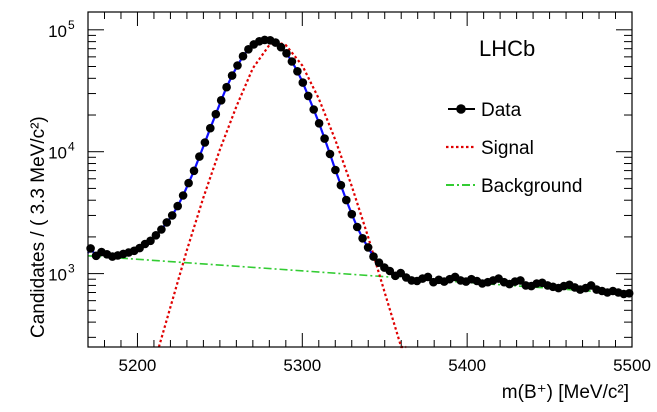 The width and height of the screenshot is (657, 412). Describe the element at coordinates (507, 148) in the screenshot. I see `legend-signal-label: Signal` at that location.